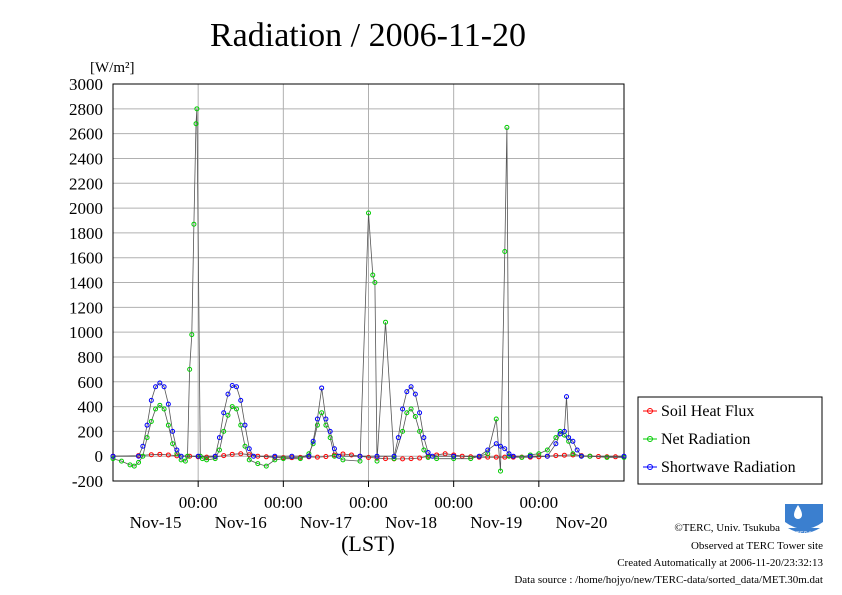 The height and width of the screenshot is (595, 842). I want to click on y-tick-label: 1400, so click(86, 283).